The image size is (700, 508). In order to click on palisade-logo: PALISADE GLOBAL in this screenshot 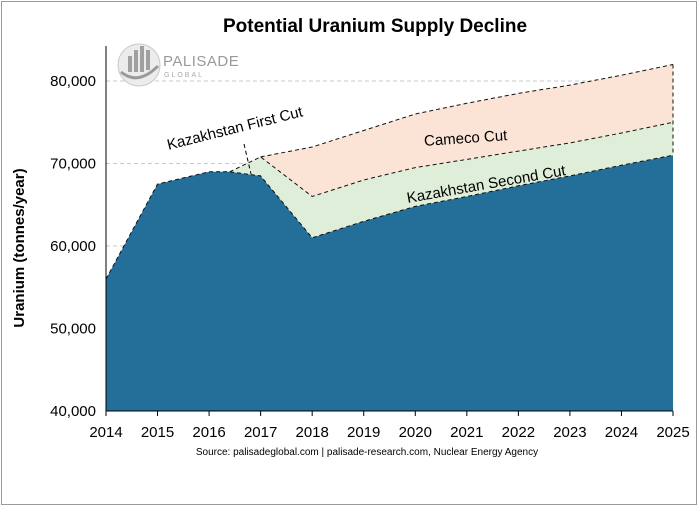, I will do `click(178, 65)`.